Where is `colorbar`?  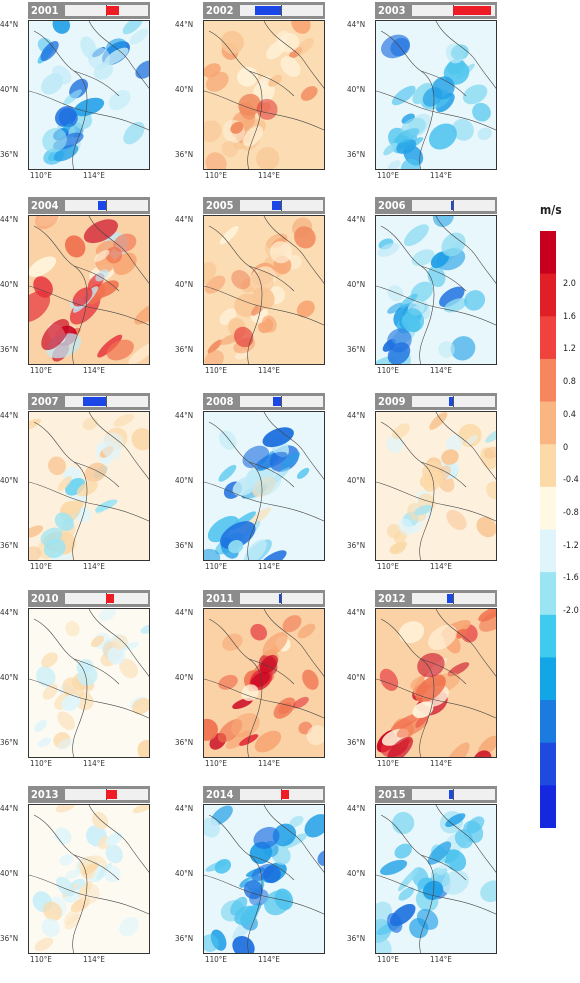 colorbar is located at coordinates (548, 529).